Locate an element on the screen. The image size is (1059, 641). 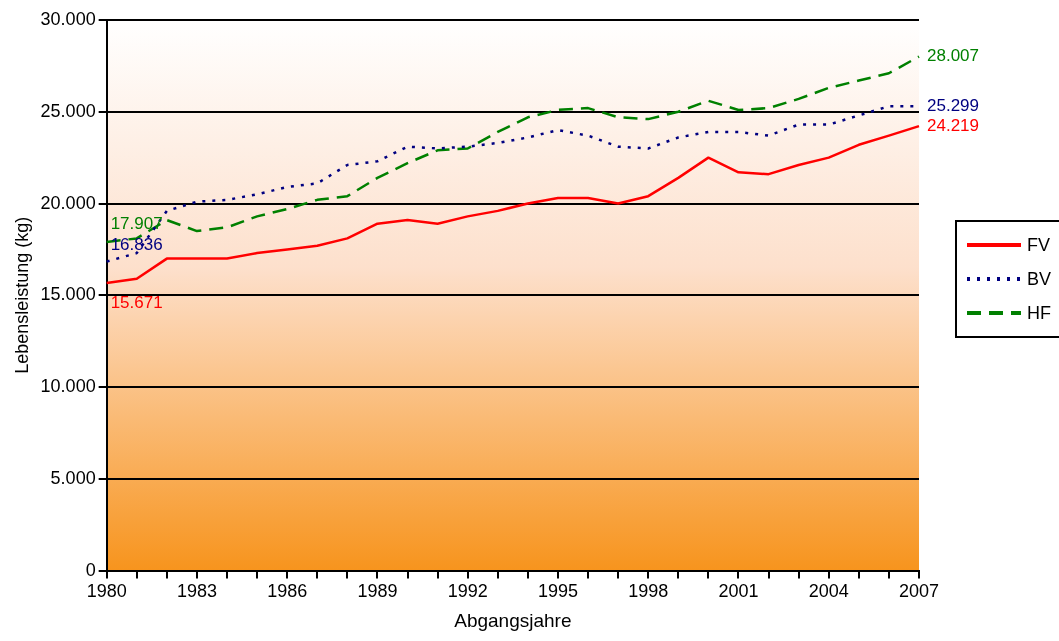
x-tick-label: 1980 is located at coordinates (106, 591).